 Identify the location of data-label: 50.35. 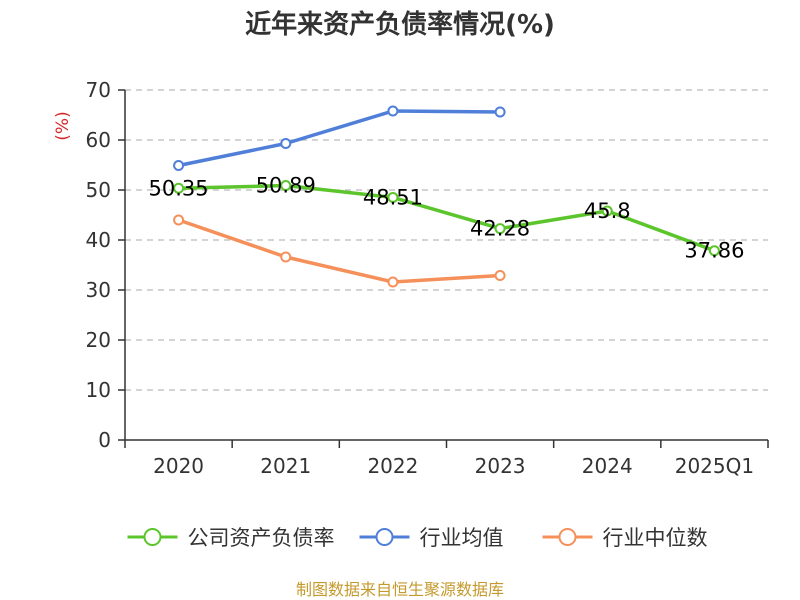
(179, 188).